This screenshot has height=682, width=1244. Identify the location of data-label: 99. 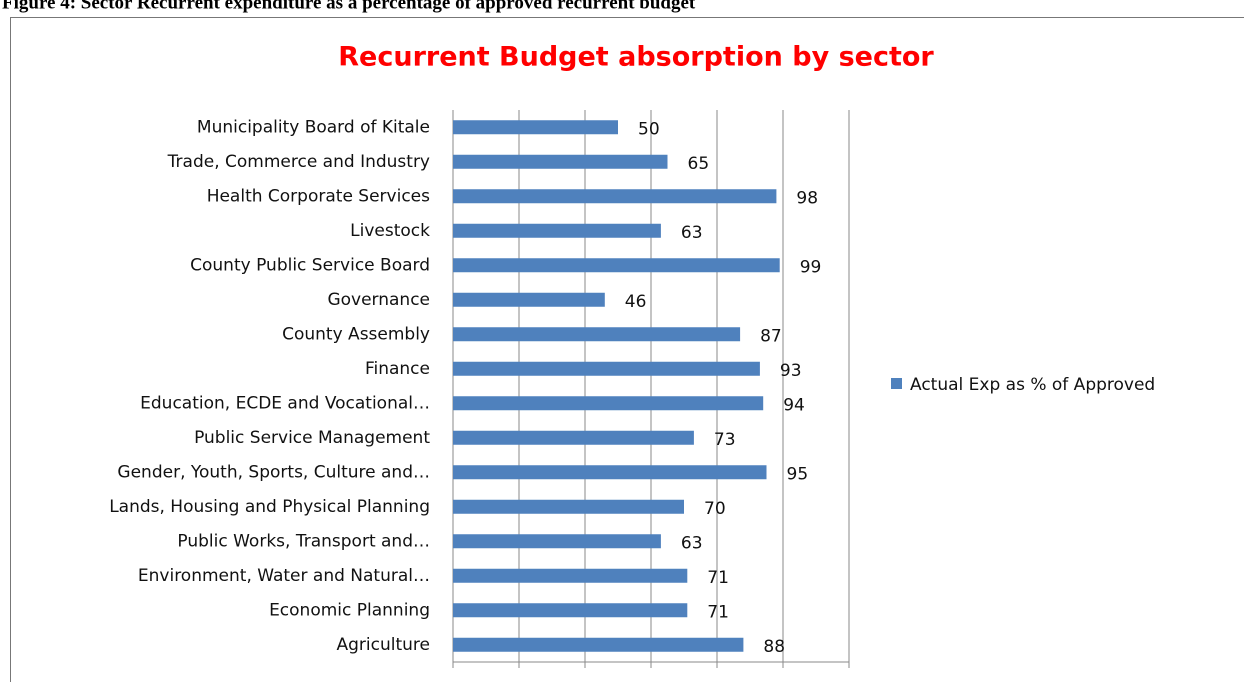
(811, 267).